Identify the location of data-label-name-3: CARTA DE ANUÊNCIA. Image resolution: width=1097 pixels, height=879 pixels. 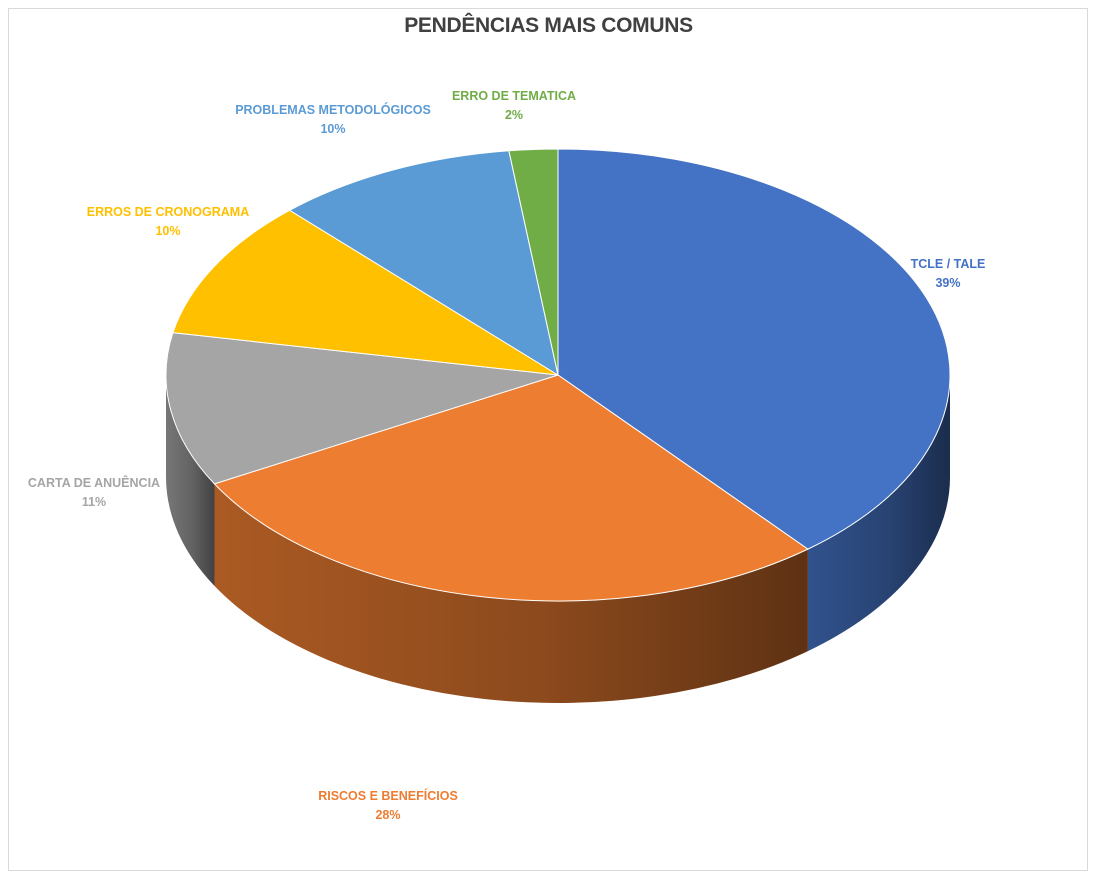
(94, 482).